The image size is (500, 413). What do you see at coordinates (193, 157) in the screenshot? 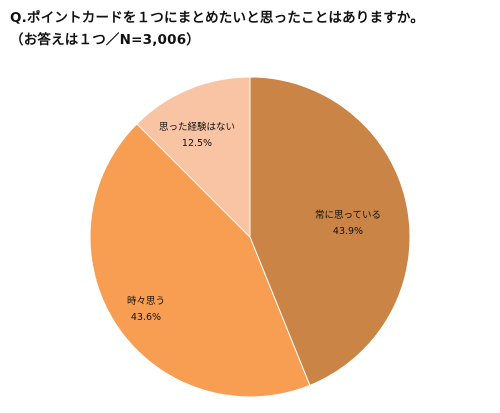
I see `pie-slice` at bounding box center [193, 157].